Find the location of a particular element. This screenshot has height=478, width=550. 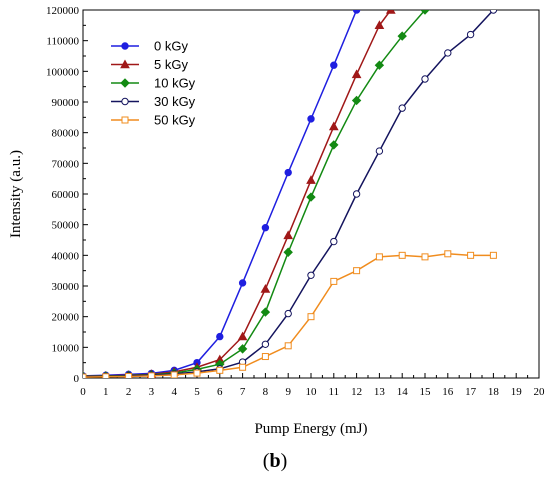

legend-label: 10 kGy is located at coordinates (175, 83).